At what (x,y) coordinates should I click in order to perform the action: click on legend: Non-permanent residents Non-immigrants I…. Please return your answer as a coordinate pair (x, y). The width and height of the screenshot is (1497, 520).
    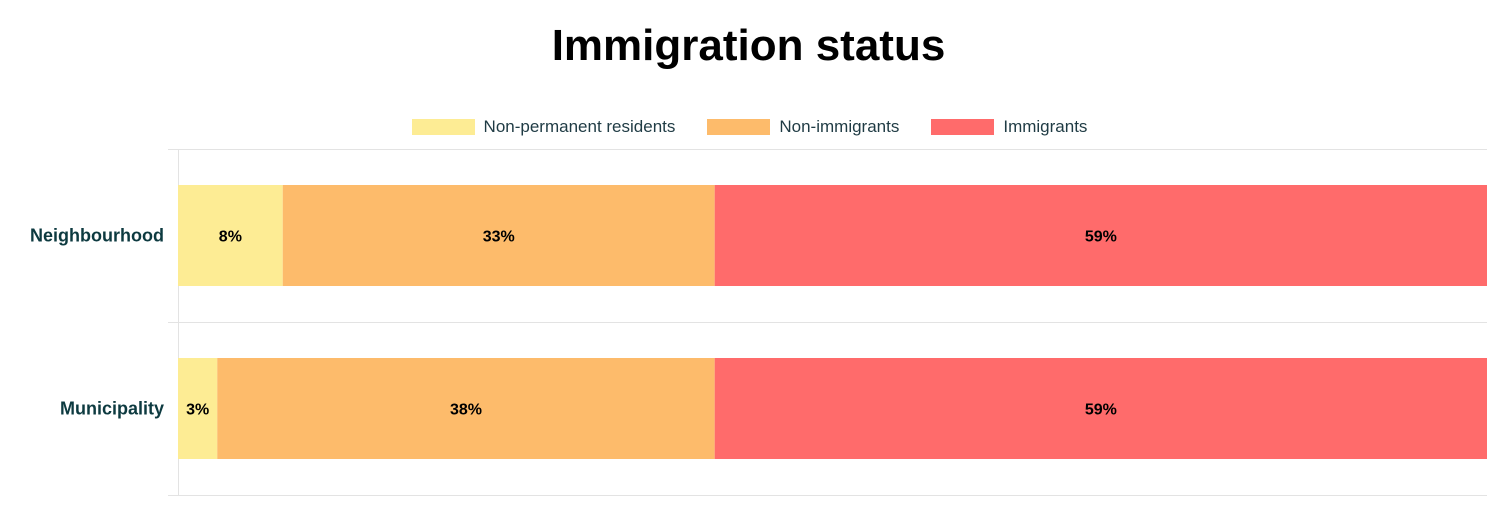
    Looking at the image, I should click on (748, 127).